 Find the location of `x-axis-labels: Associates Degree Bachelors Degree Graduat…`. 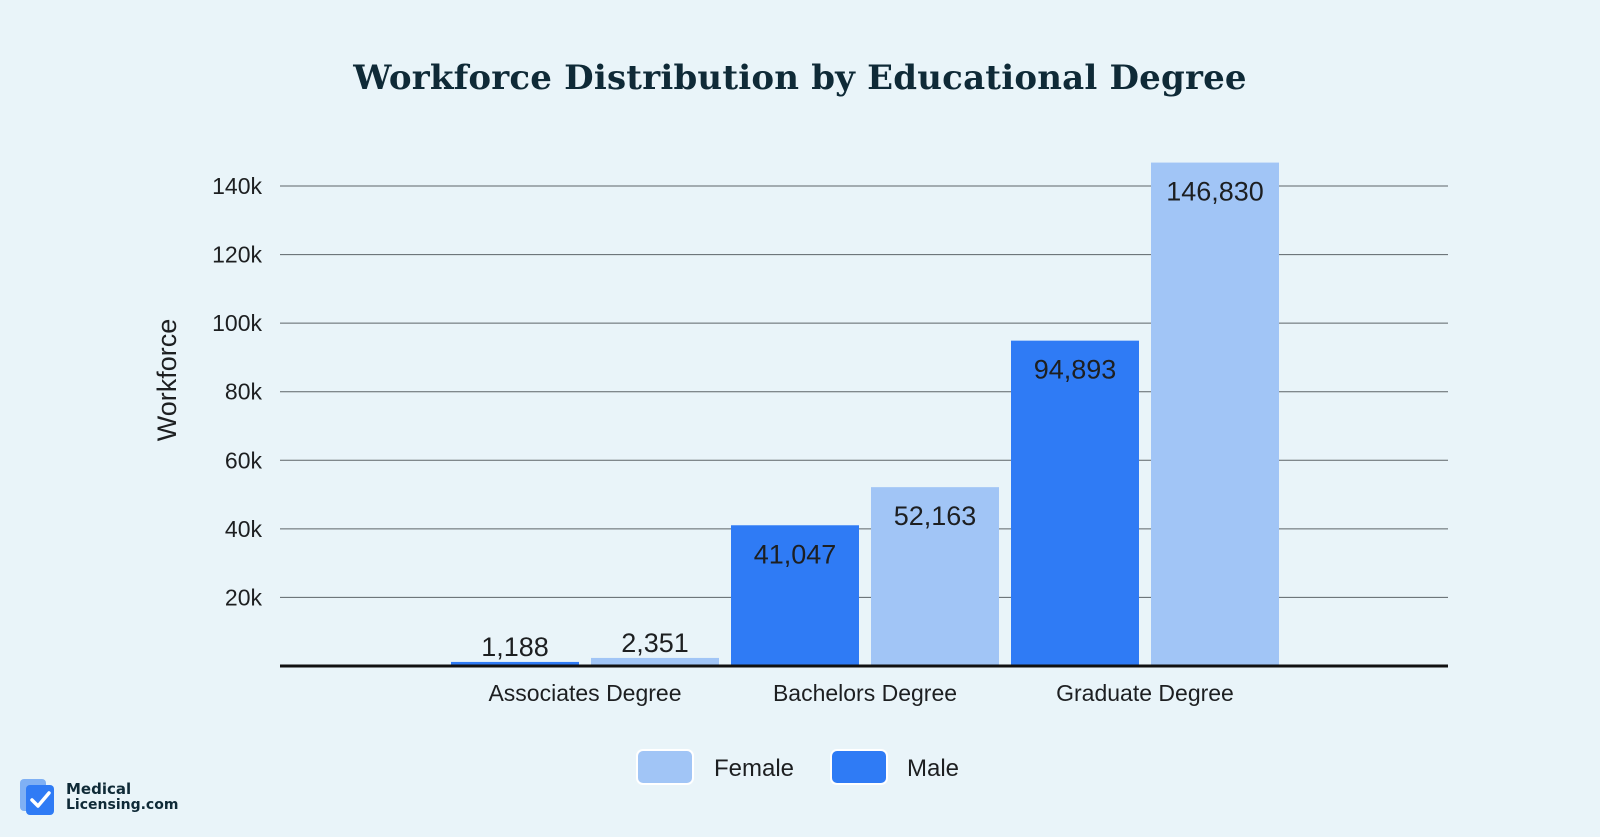

x-axis-labels: Associates Degree Bachelors Degree Graduat… is located at coordinates (860, 693).